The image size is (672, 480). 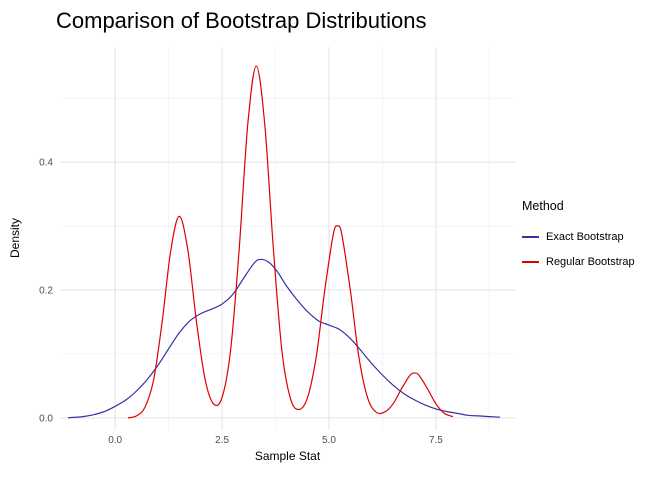 I want to click on x-tick-label: 0.0, so click(x=115, y=440).